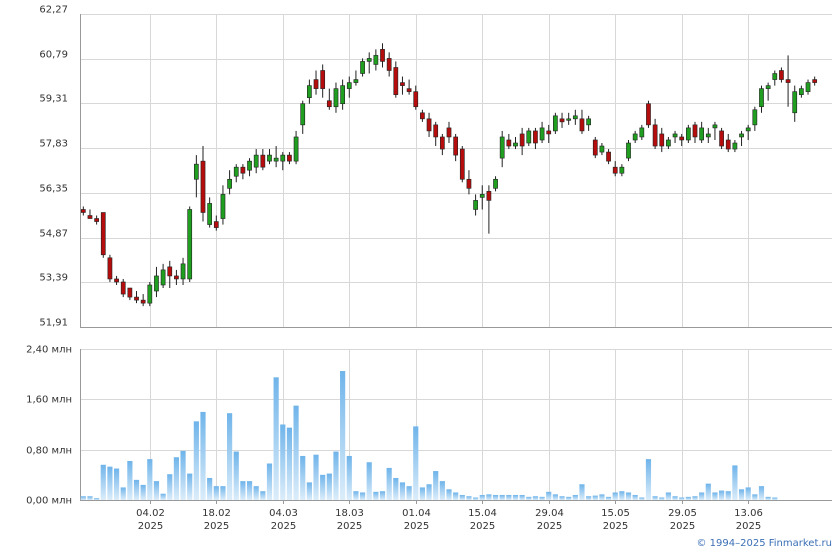 The image size is (840, 550). Describe the element at coordinates (764, 543) in the screenshot. I see `copyright-link: © 1994–2025 Finmarket.ru` at that location.